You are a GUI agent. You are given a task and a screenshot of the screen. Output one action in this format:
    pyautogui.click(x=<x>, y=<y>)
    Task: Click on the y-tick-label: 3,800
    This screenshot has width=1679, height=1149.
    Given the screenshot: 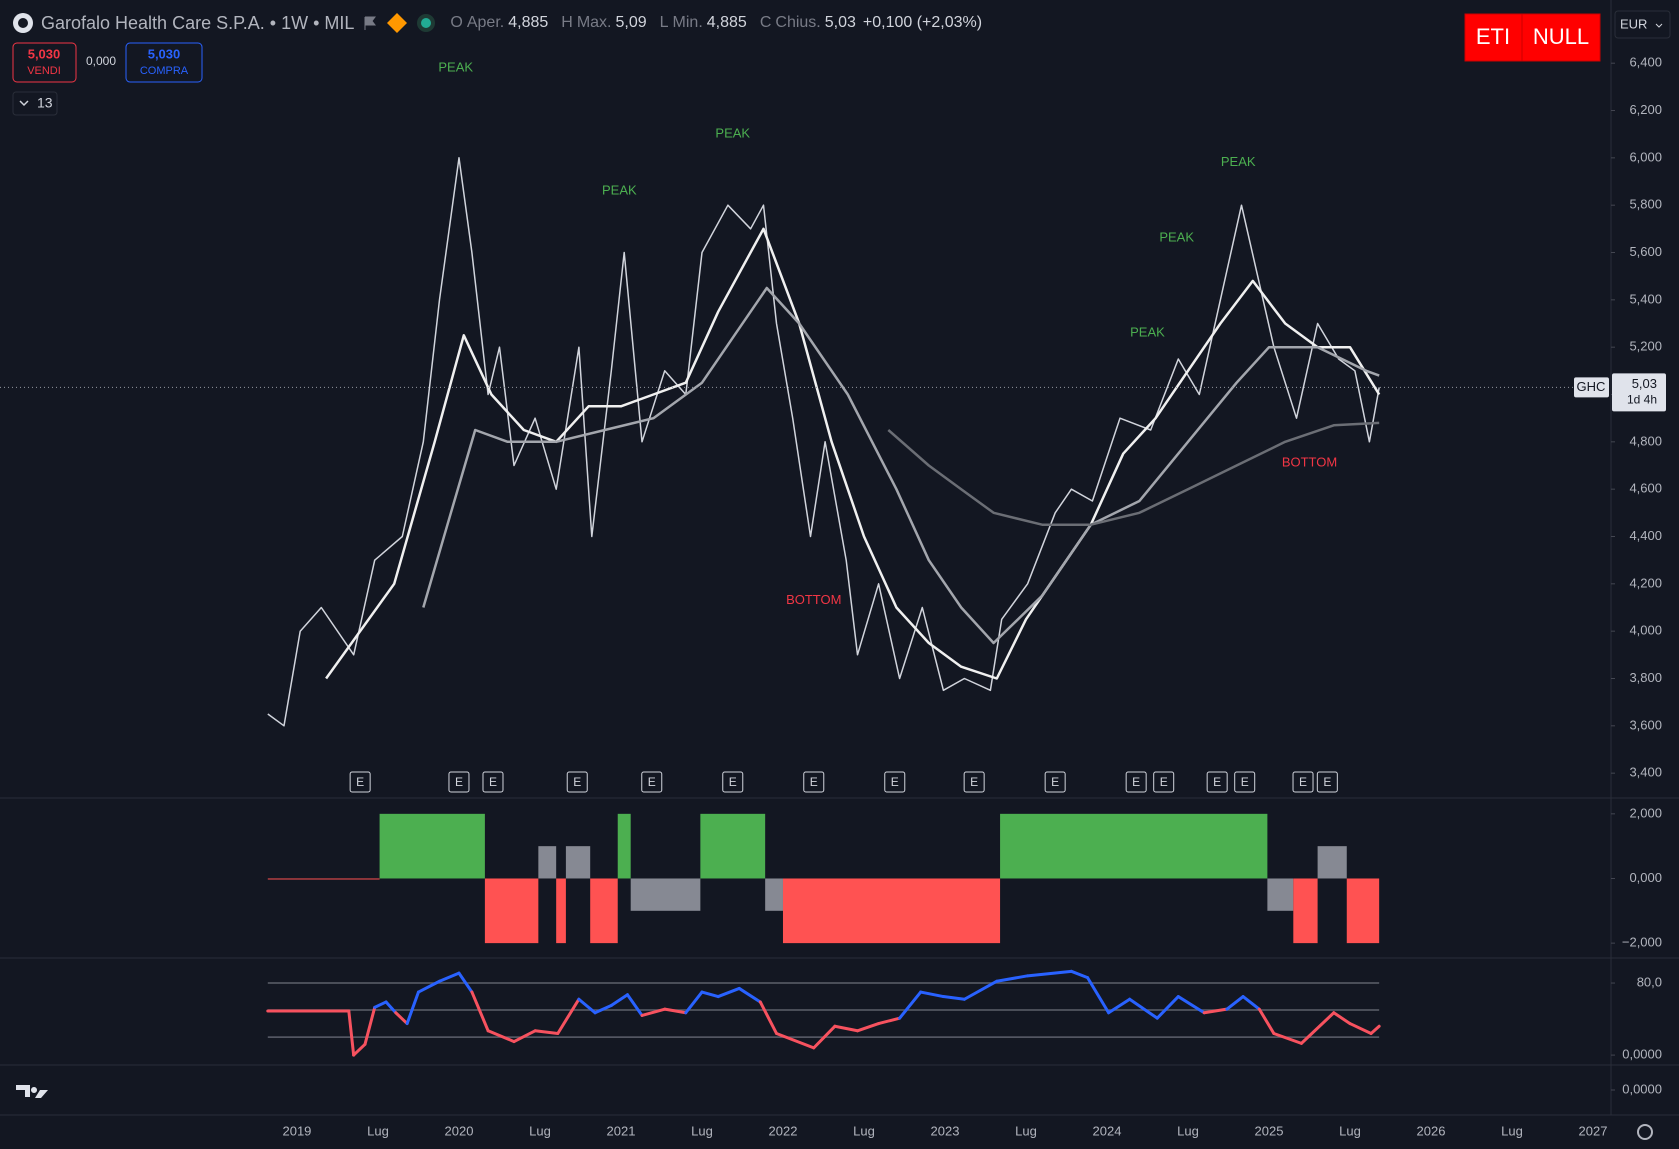 What is the action you would take?
    pyautogui.click(x=1645, y=677)
    